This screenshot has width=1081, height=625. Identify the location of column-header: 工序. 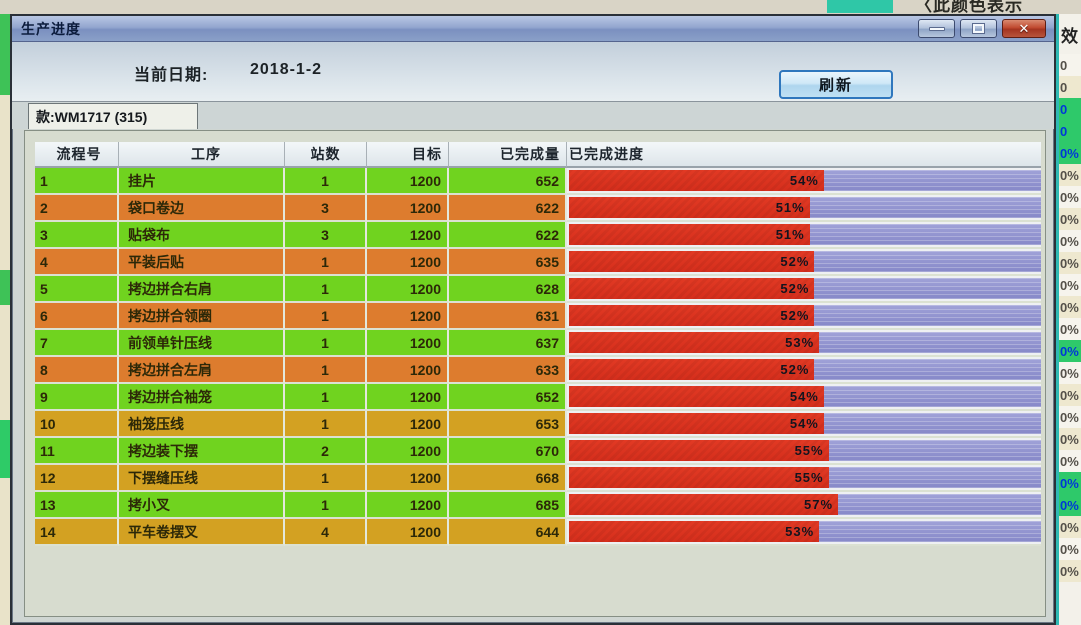
(202, 155).